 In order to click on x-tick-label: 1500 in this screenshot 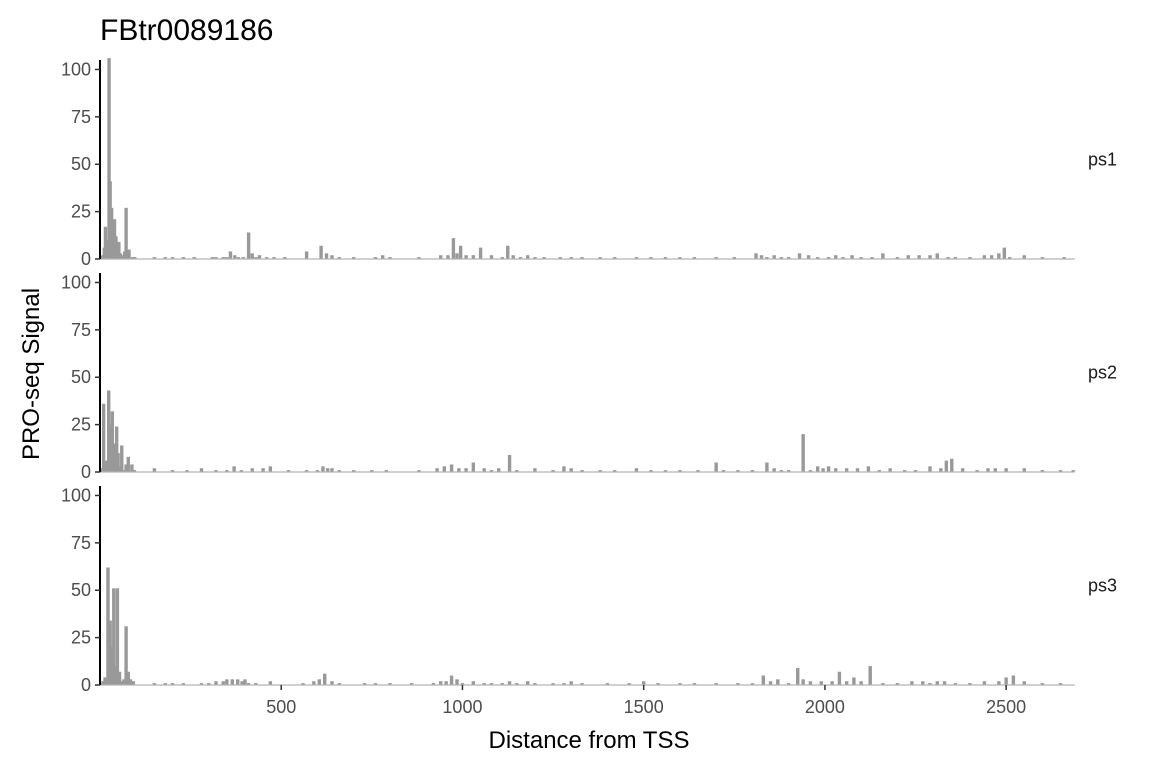, I will do `click(644, 707)`.